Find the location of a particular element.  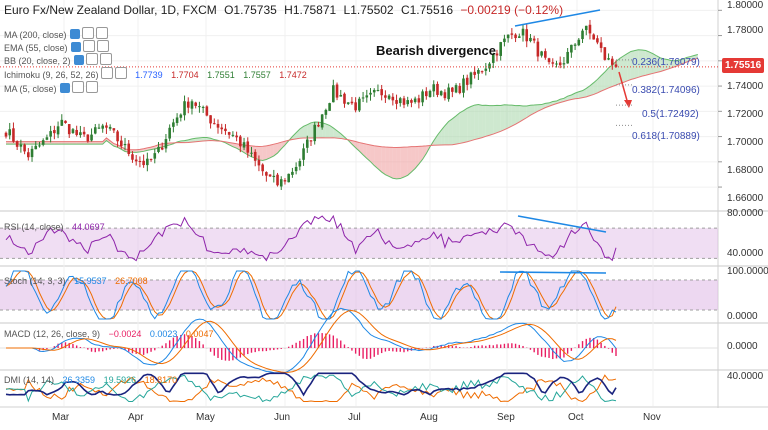

dmi-axis-label: 40.0000 is located at coordinates (745, 376).